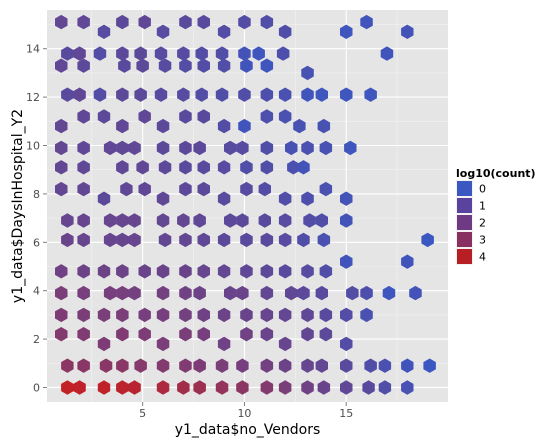 This screenshot has height=445, width=550. I want to click on legend-label: 0, so click(482, 189).